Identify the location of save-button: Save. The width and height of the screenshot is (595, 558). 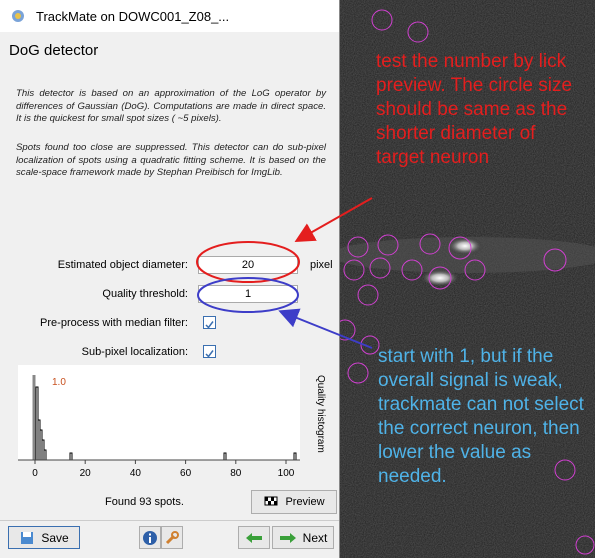
(44, 537).